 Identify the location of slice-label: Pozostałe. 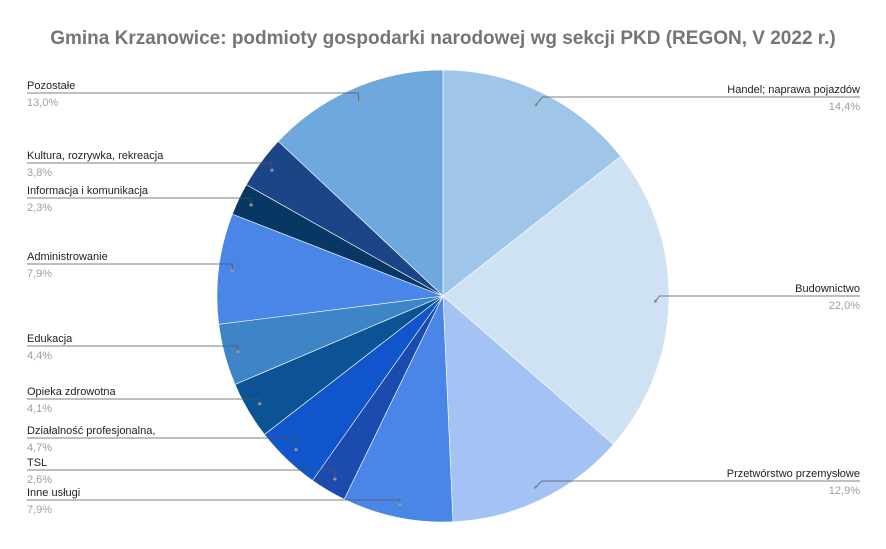
(51, 86).